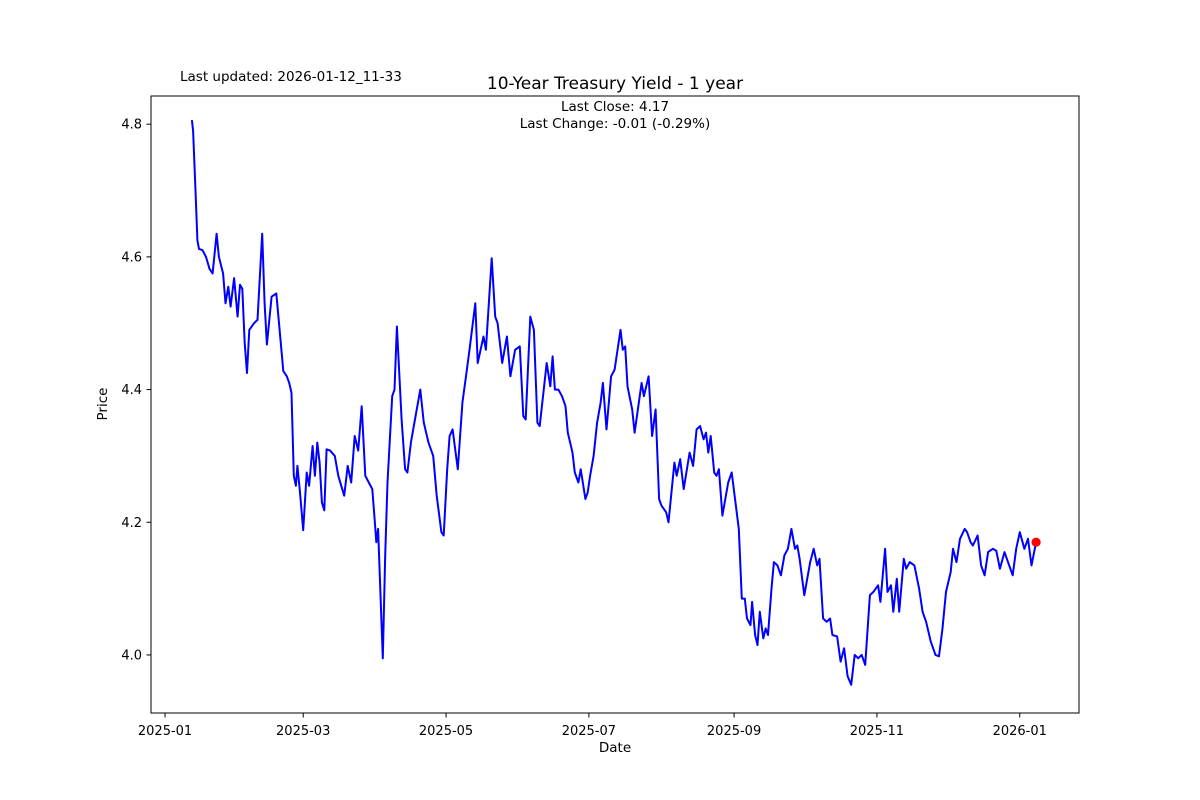  I want to click on x-tick-label: 2025-09, so click(734, 731).